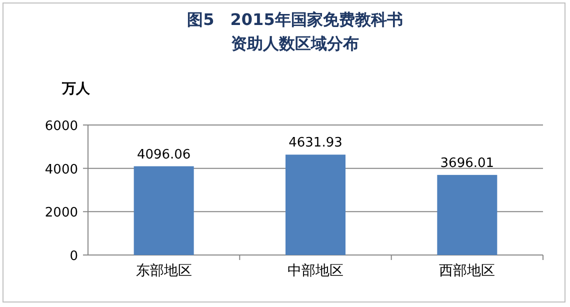  I want to click on x-tick-label: 西部地区, so click(467, 271).